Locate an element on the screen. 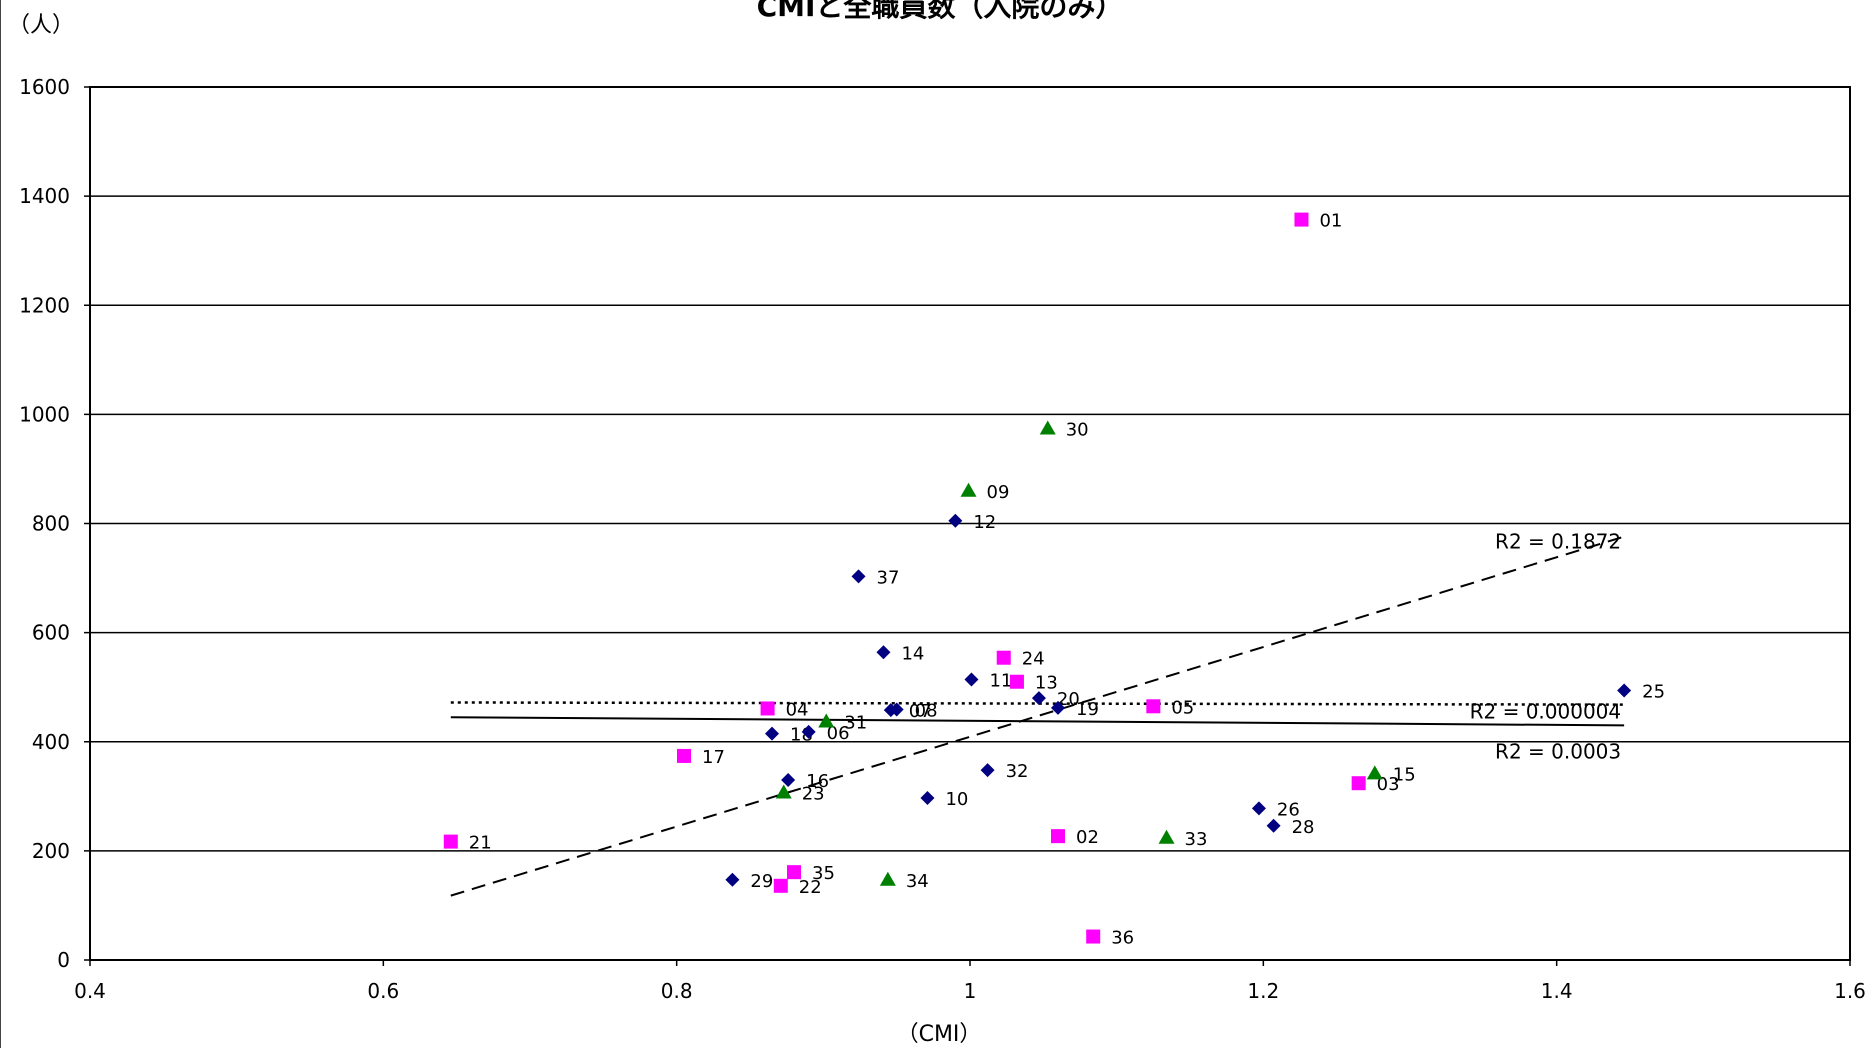 The height and width of the screenshot is (1052, 1874). point-label: 30 is located at coordinates (1077, 430).